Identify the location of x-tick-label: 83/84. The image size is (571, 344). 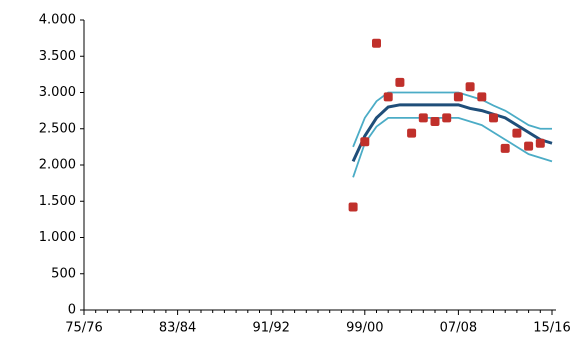
(177, 328).